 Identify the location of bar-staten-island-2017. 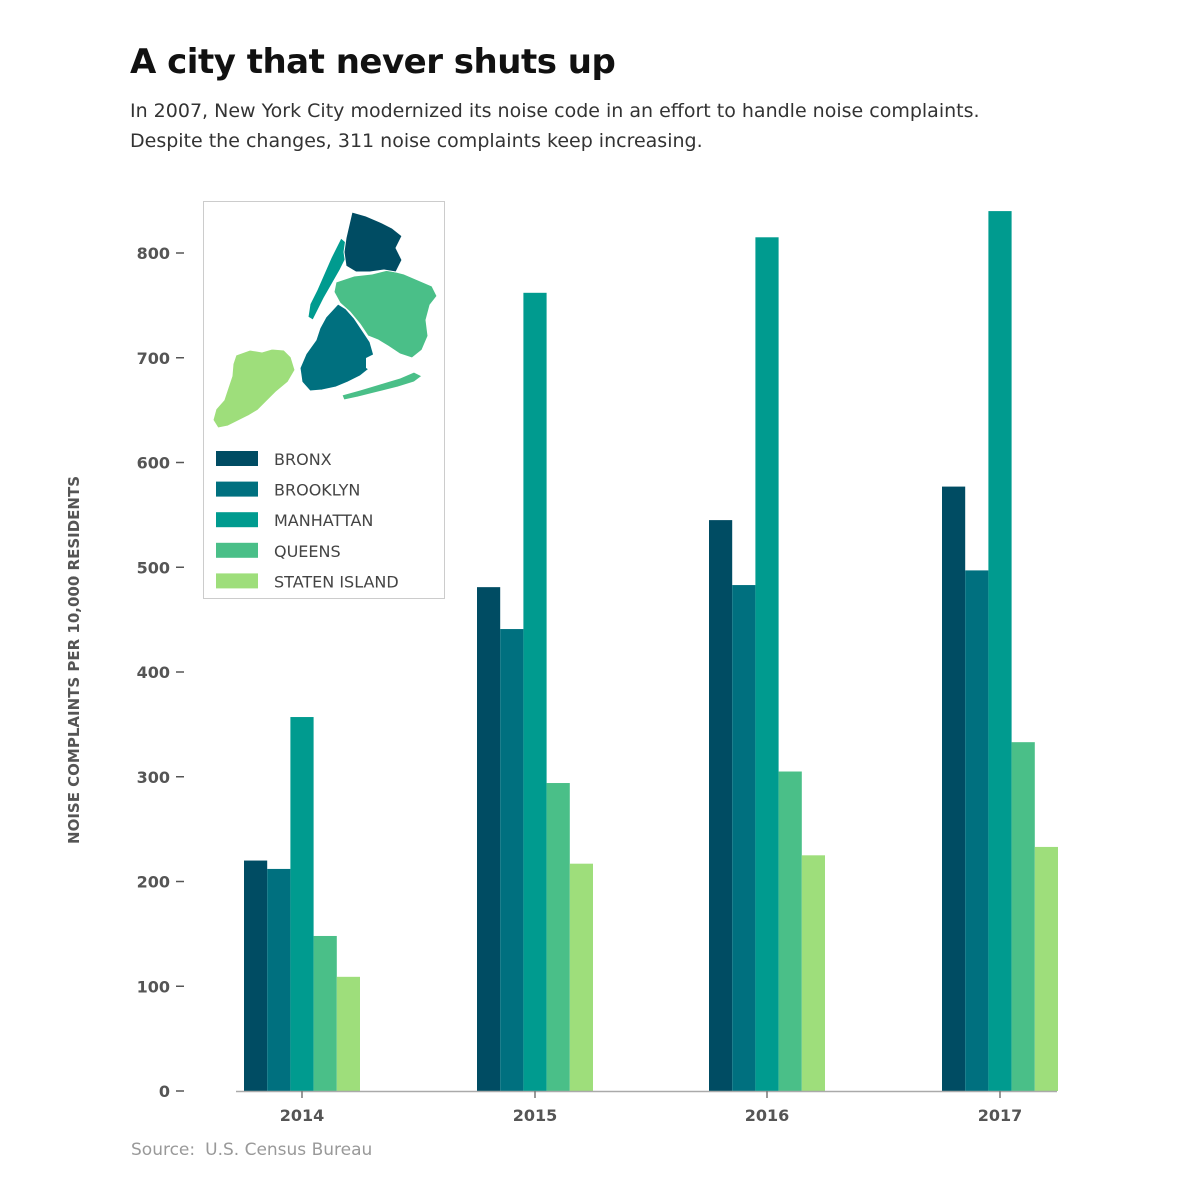
(1046, 968).